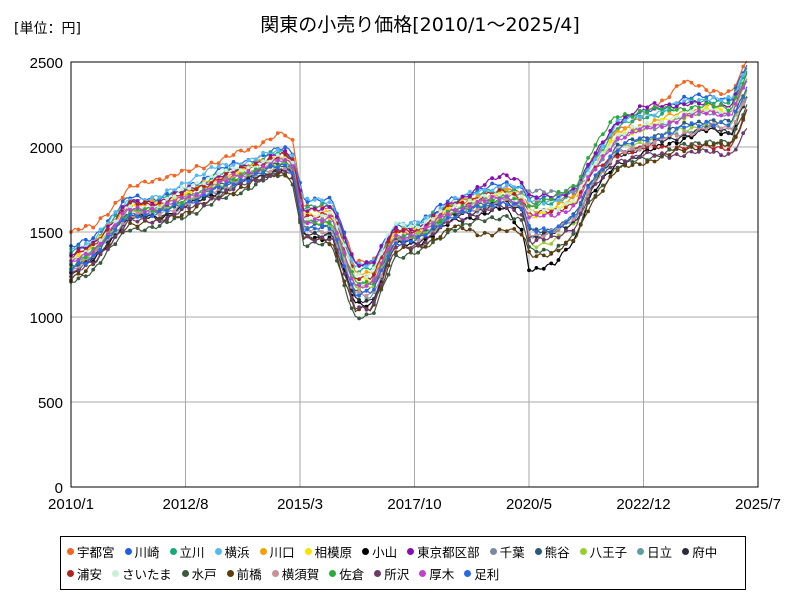 The width and height of the screenshot is (800, 600). I want to click on legend-item: 前橋, so click(244, 573).